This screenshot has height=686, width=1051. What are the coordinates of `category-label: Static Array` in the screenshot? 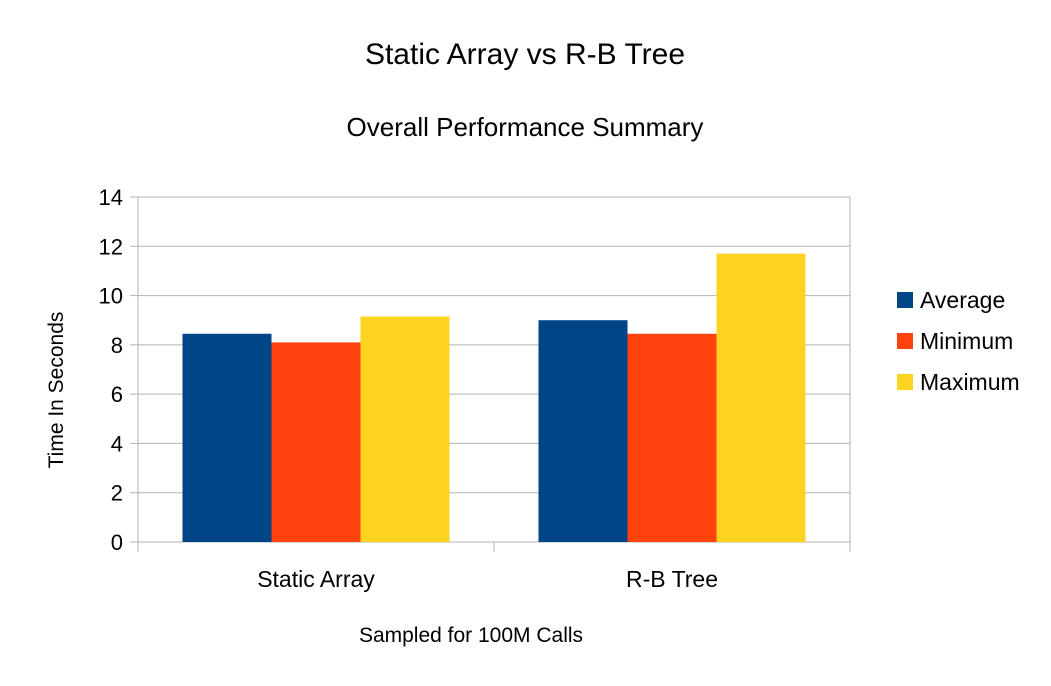 It's located at (316, 579).